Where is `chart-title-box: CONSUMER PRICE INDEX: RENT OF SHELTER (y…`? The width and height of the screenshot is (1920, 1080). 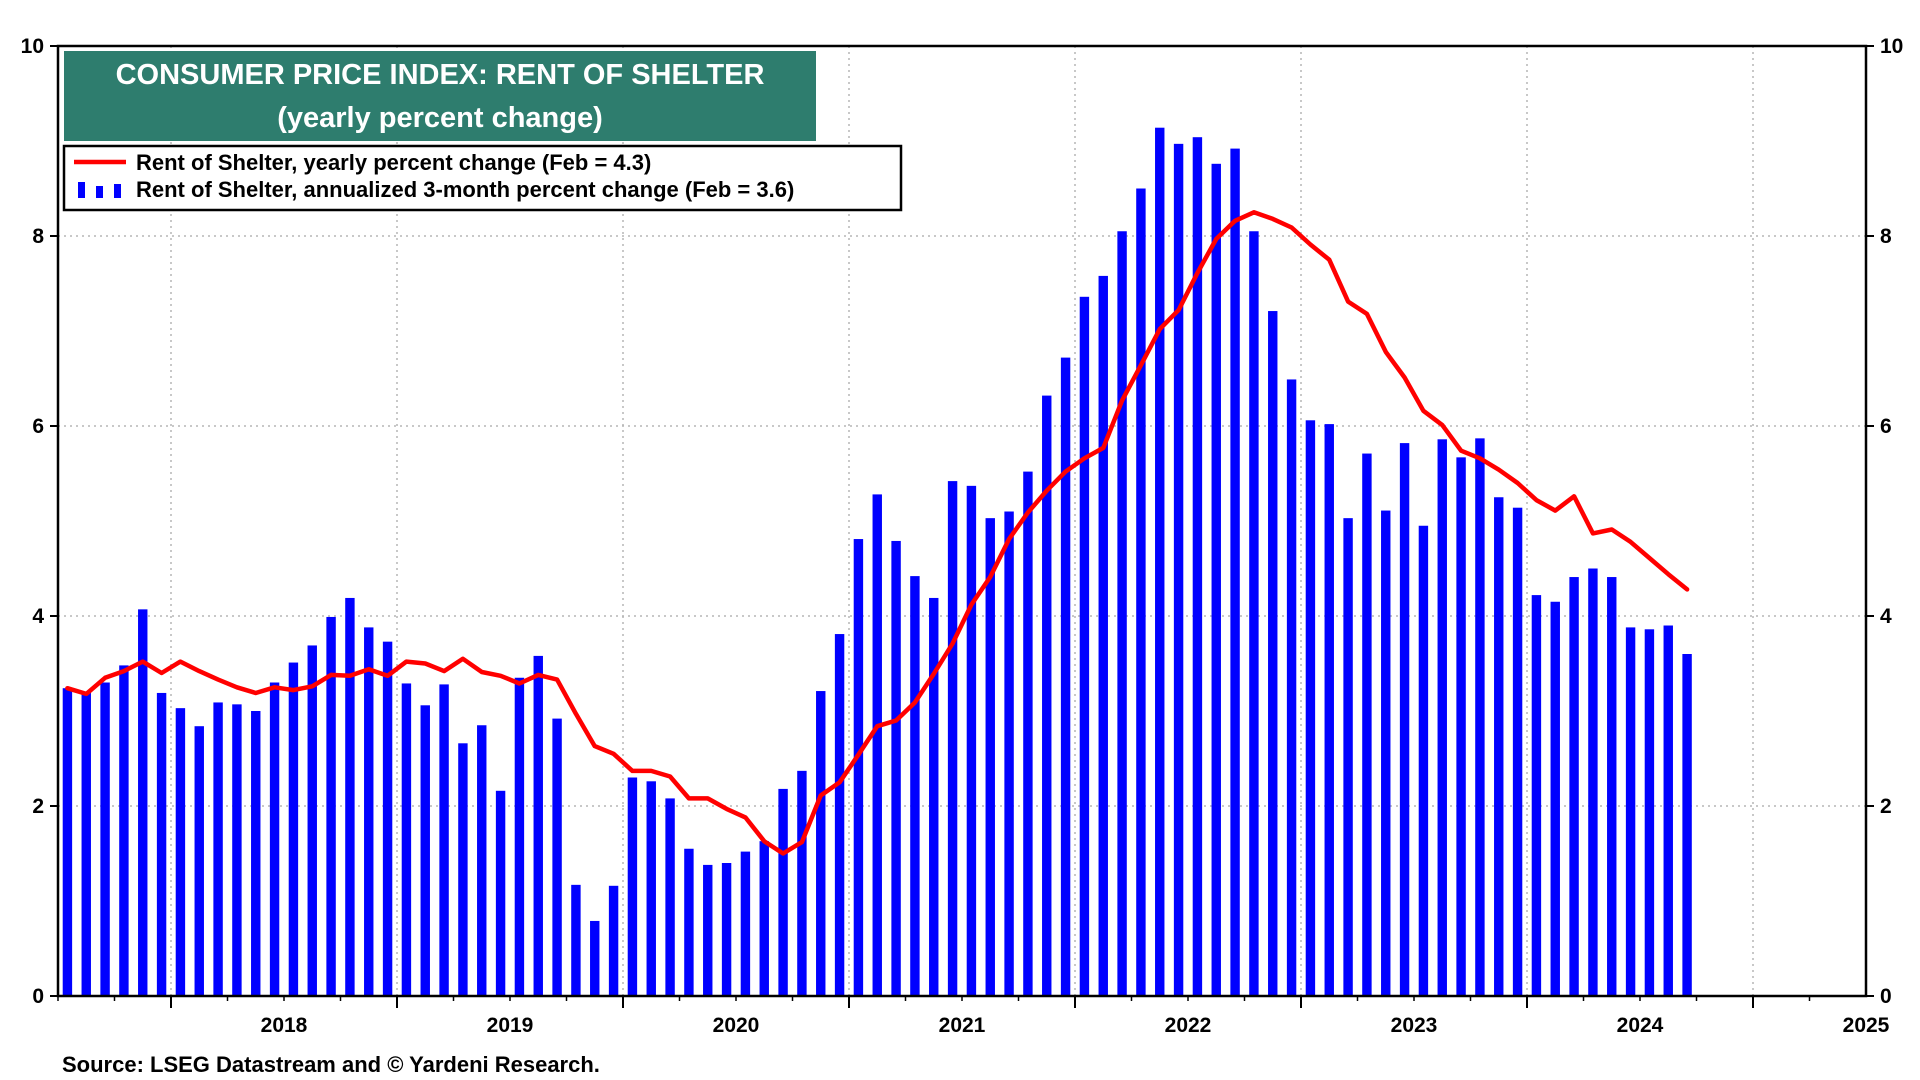
chart-title-box: CONSUMER PRICE INDEX: RENT OF SHELTER (y… is located at coordinates (440, 96).